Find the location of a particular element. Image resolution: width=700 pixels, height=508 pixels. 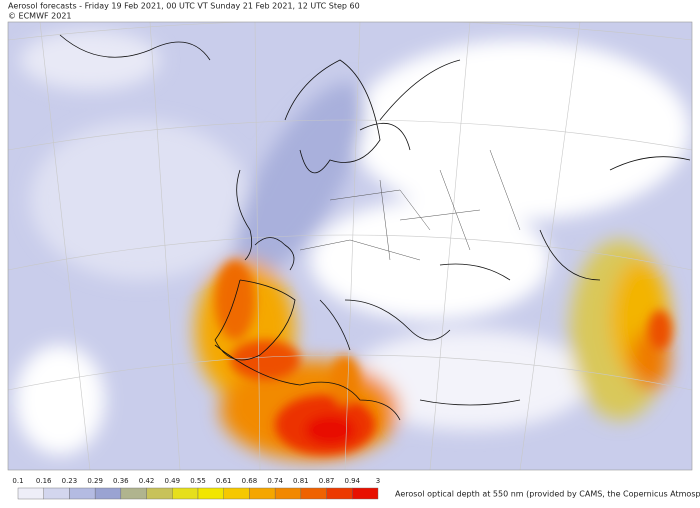

legend-tick-label: 0.55 is located at coordinates (198, 481).